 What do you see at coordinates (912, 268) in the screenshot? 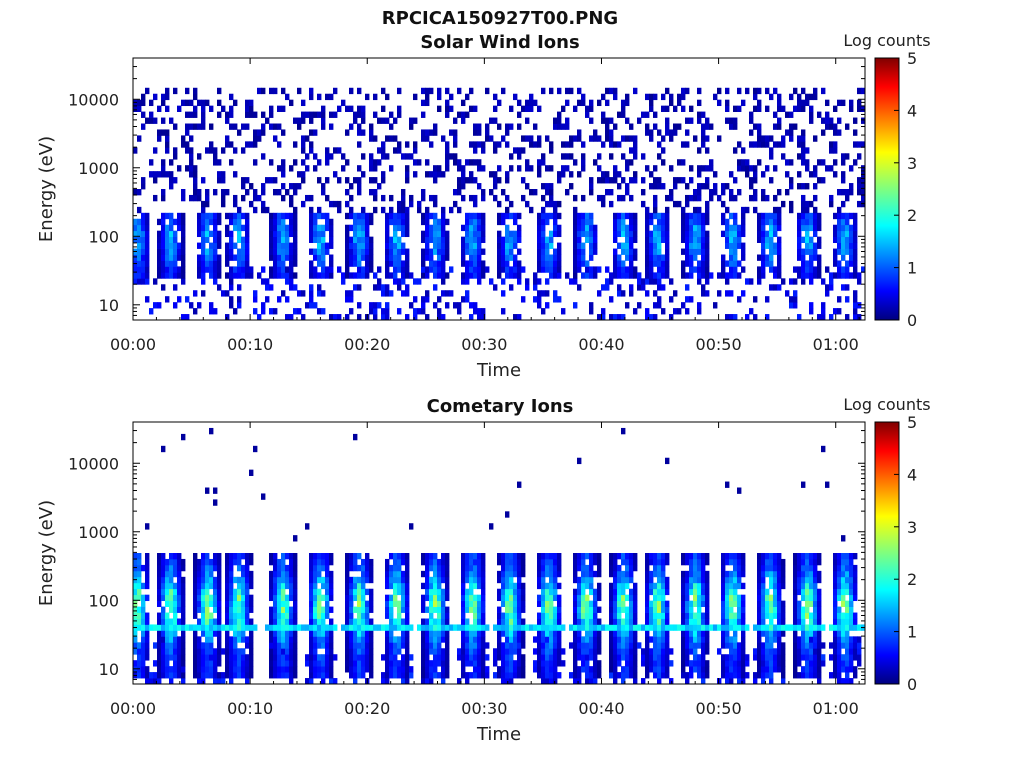
I see `colorbar-tick-label: 1` at bounding box center [912, 268].